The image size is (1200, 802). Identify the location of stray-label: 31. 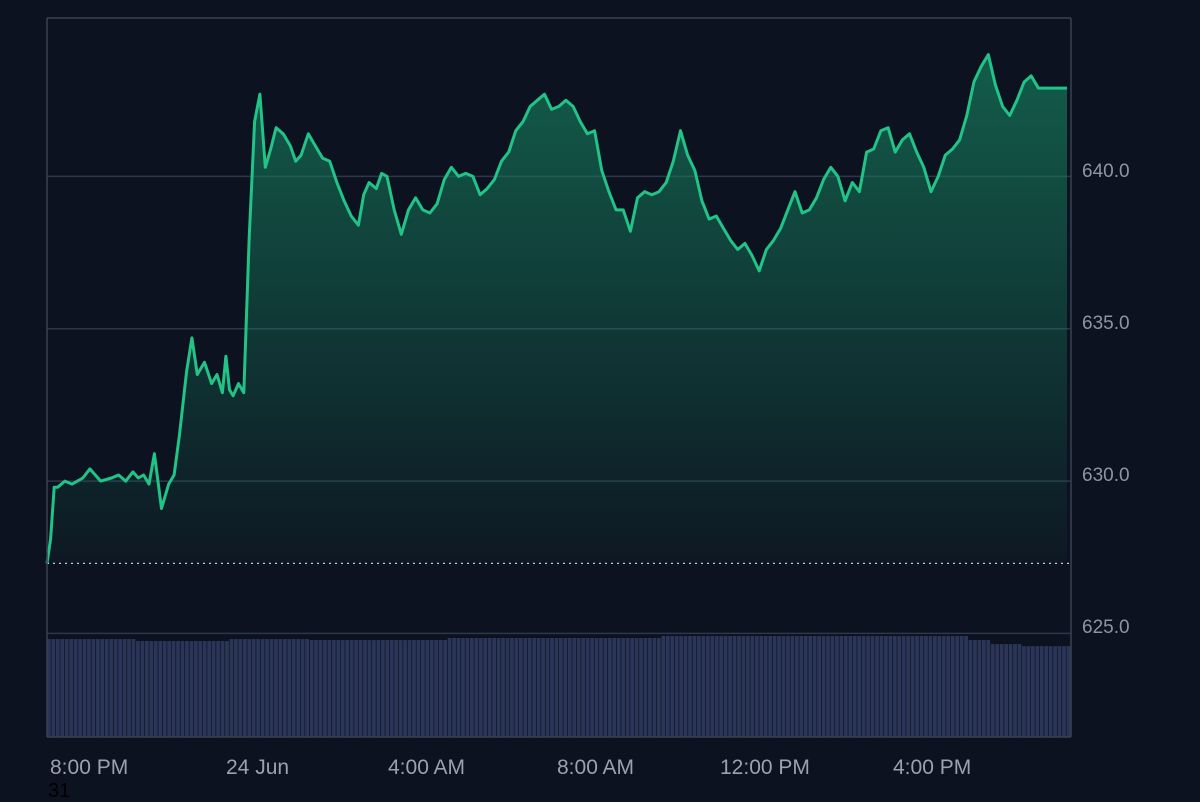
(59, 791).